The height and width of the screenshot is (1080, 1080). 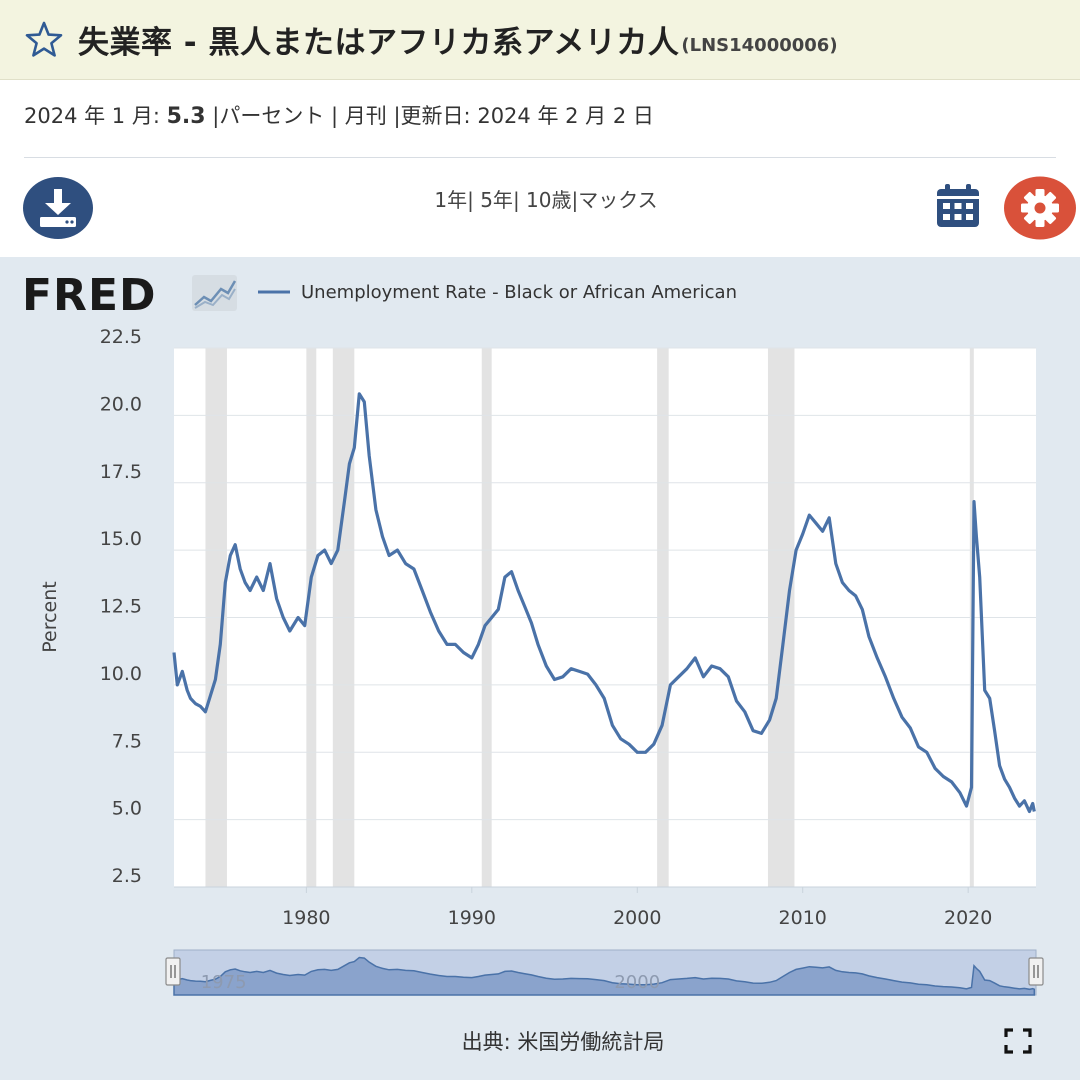 What do you see at coordinates (637, 918) in the screenshot?
I see `x-tick-label: 2000` at bounding box center [637, 918].